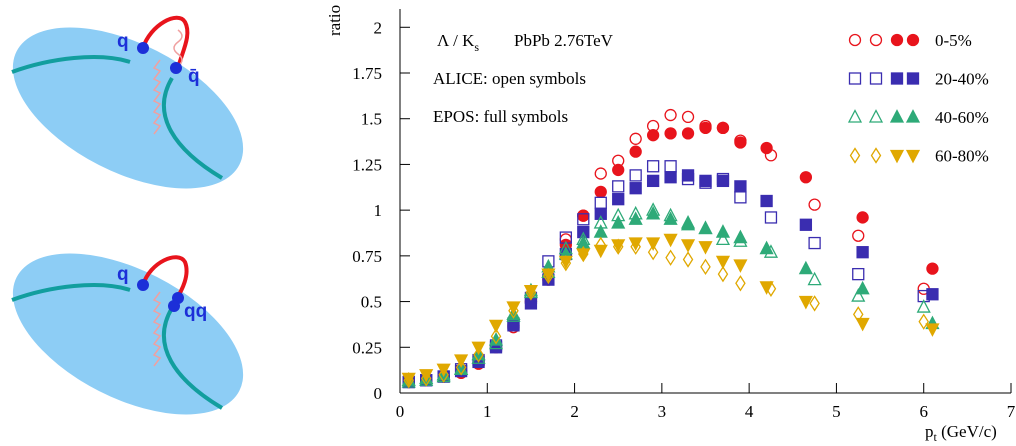  What do you see at coordinates (936, 437) in the screenshot?
I see `x-axis-label-sub: t` at bounding box center [936, 437].